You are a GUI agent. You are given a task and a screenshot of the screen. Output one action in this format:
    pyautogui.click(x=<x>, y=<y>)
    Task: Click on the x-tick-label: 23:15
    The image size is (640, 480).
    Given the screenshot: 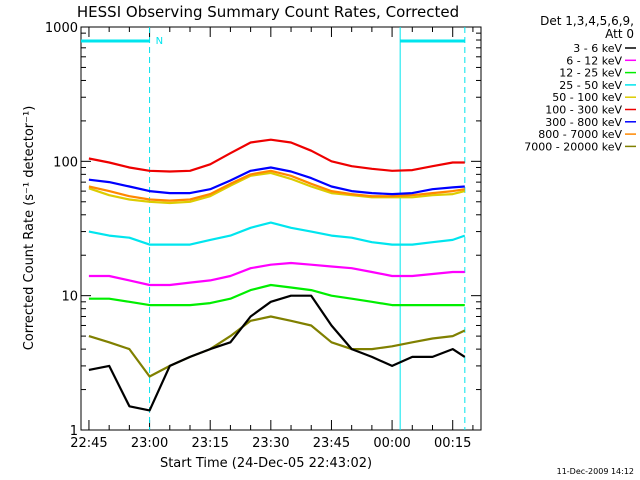 What is the action you would take?
    pyautogui.click(x=209, y=443)
    